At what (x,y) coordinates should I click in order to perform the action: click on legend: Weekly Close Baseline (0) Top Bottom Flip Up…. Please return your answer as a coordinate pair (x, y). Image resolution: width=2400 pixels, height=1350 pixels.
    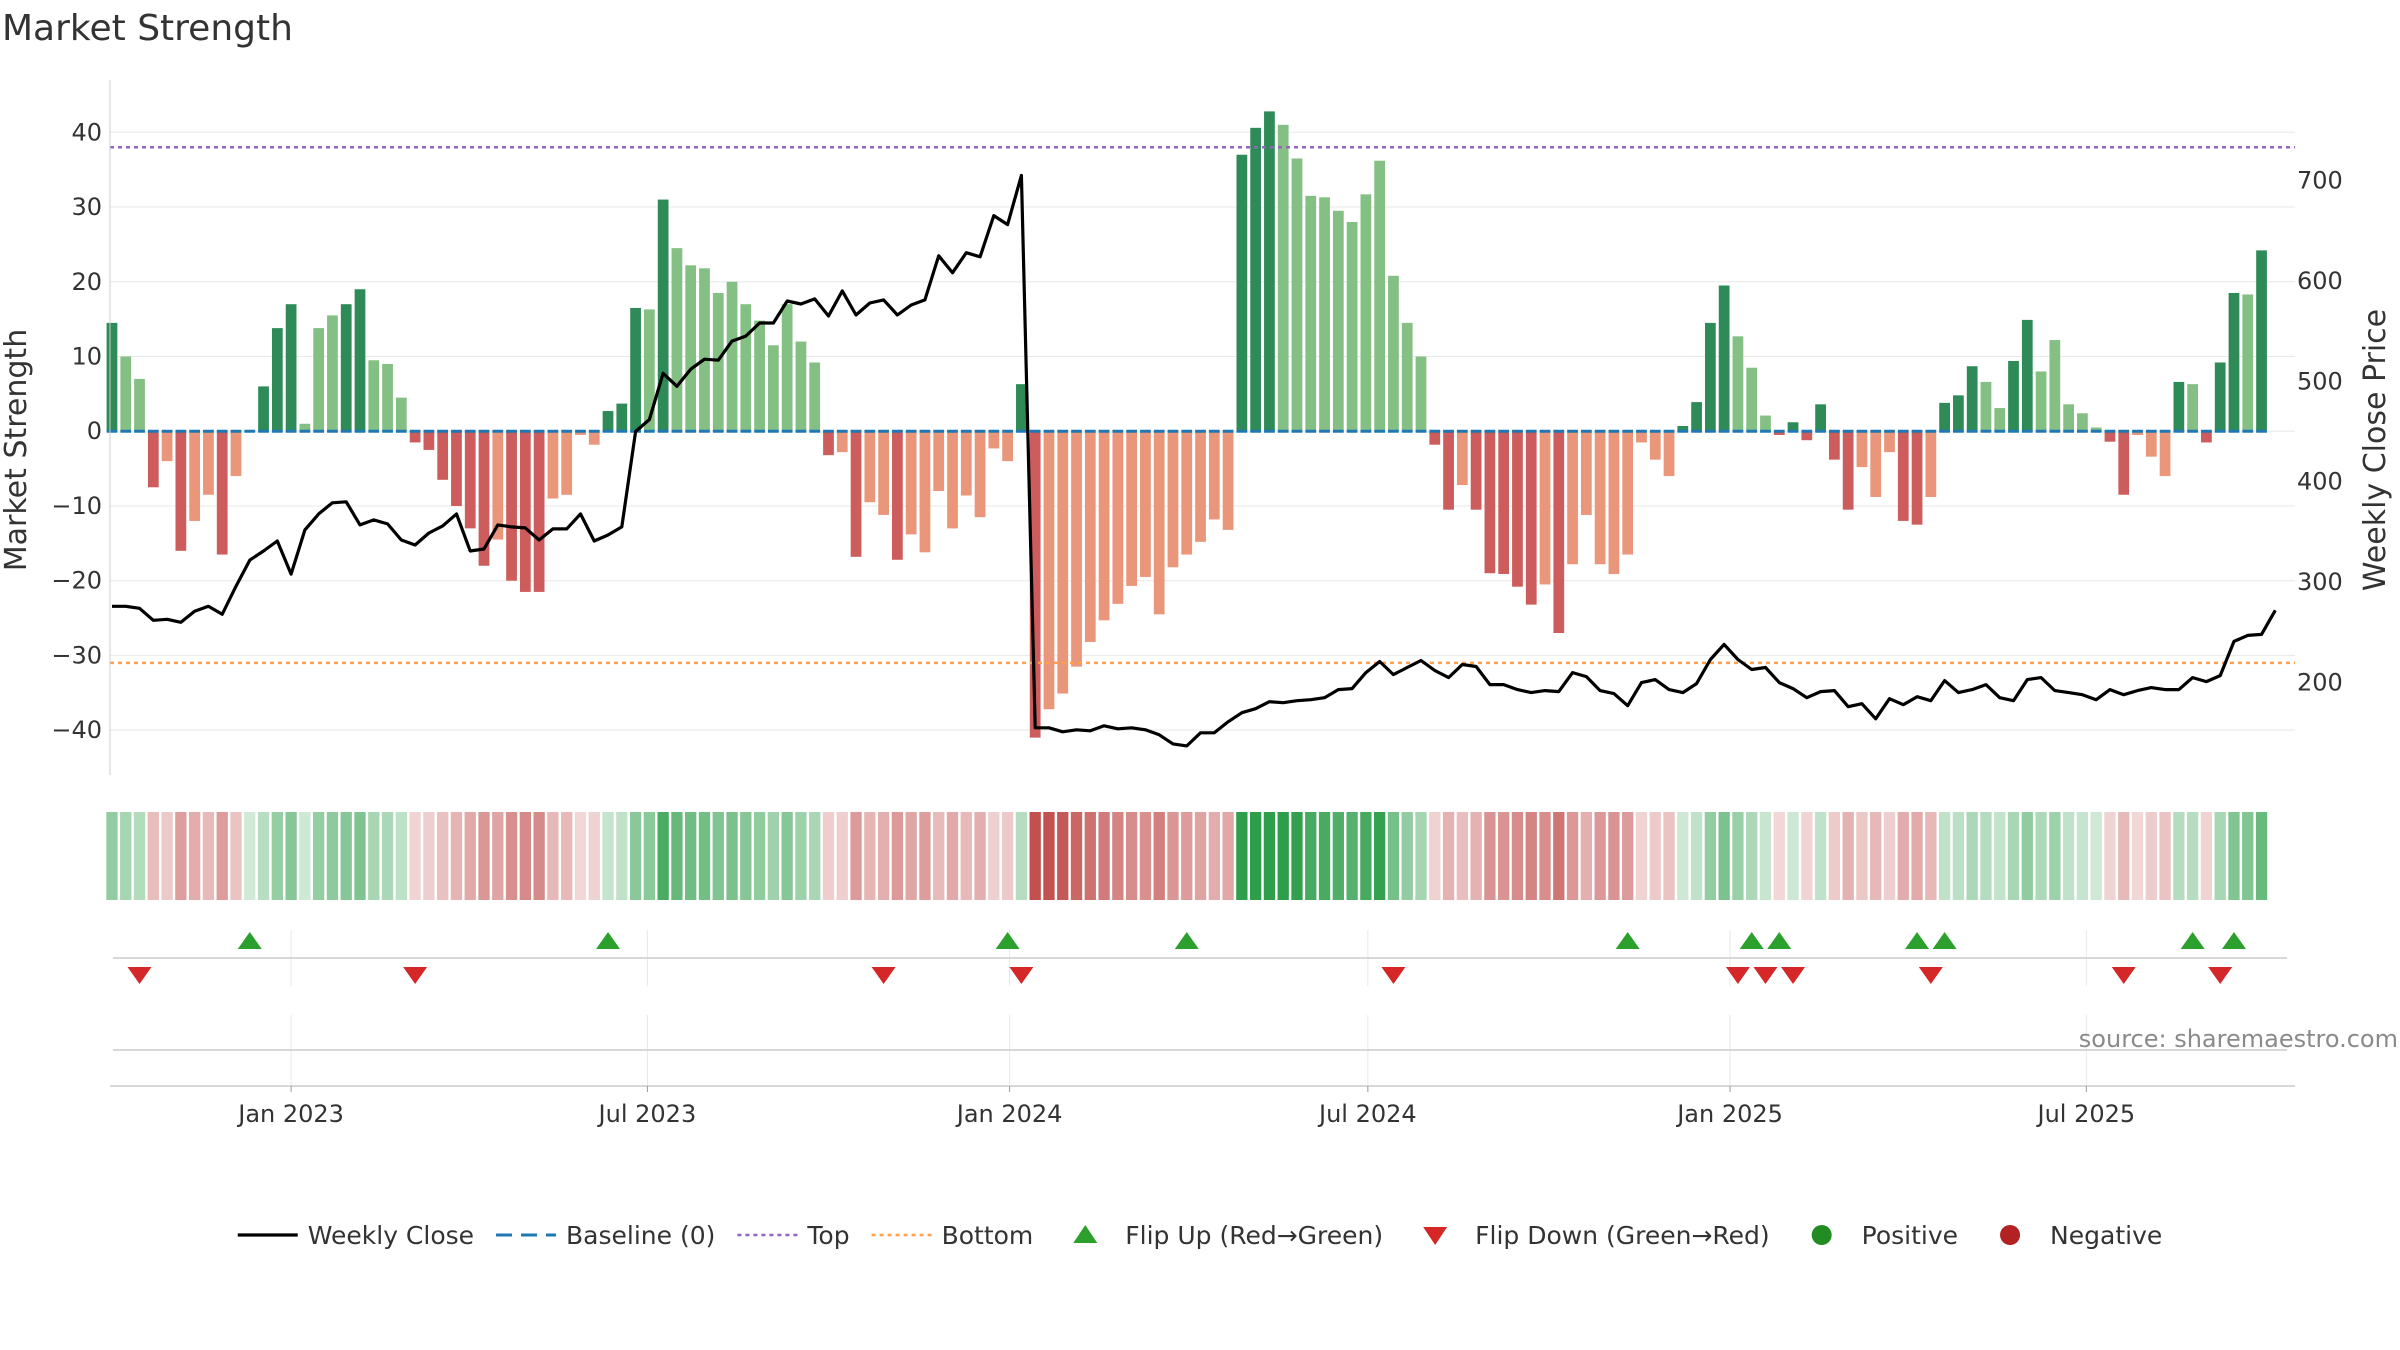
    Looking at the image, I should click on (1199, 1235).